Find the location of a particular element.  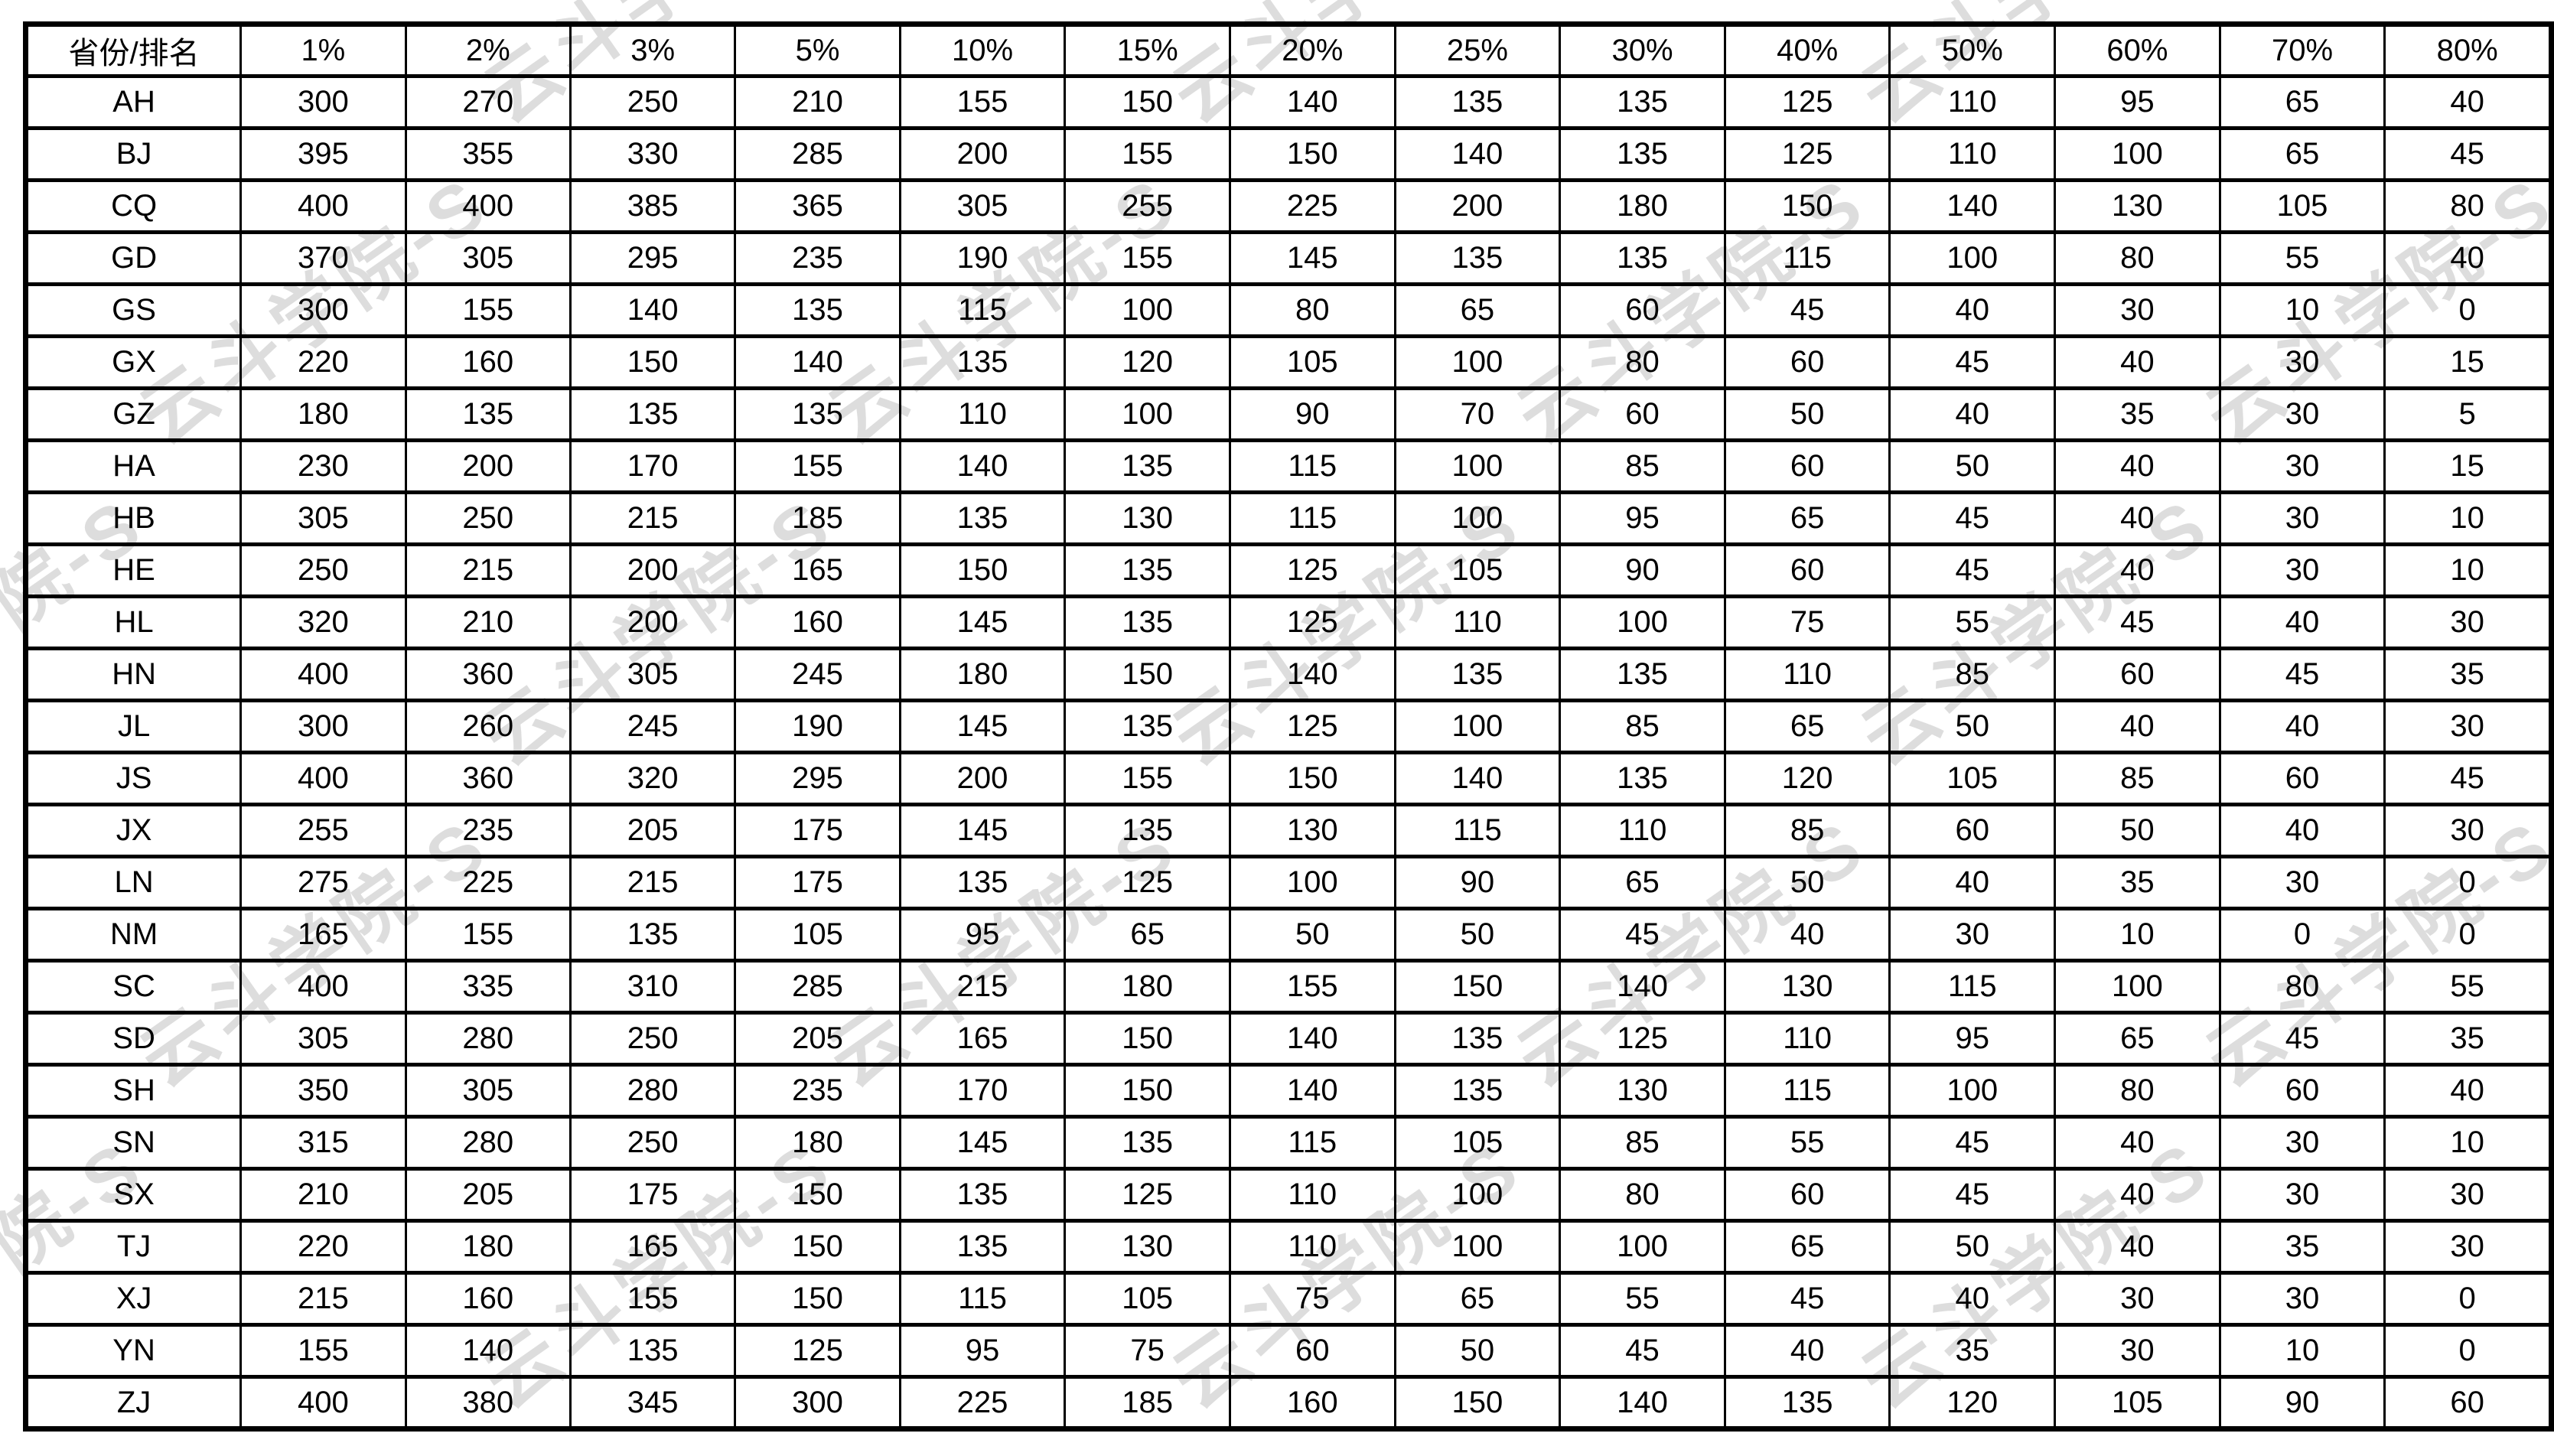

table-row: JX 255 235 205 175 145 135 130 115 110 85 60 50 40 30 is located at coordinates (1288, 830).